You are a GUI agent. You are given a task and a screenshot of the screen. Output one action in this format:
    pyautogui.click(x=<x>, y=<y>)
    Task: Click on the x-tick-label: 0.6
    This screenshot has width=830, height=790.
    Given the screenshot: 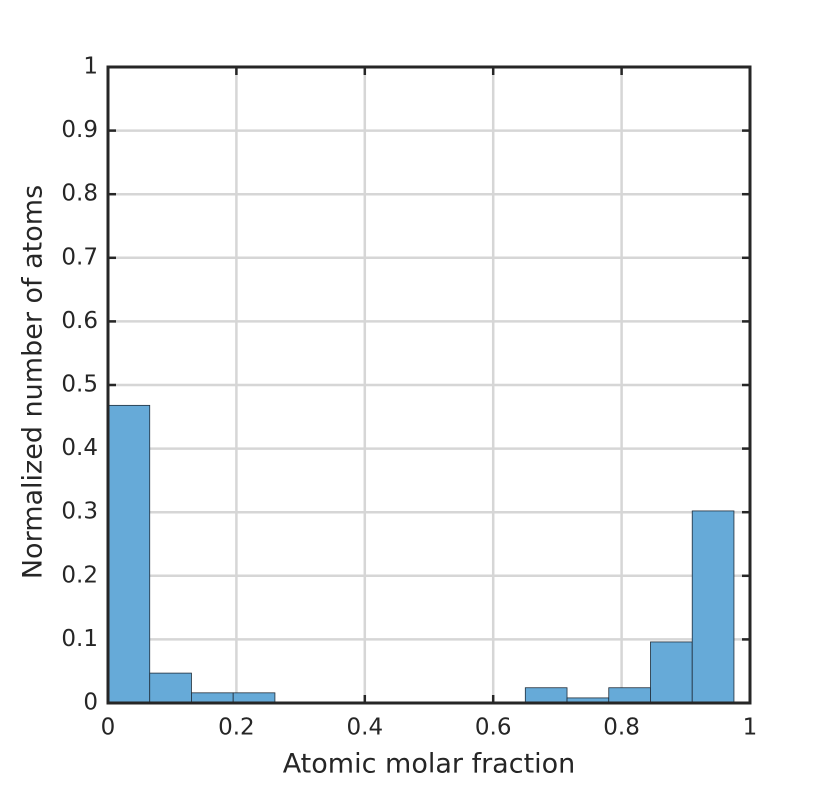 What is the action you would take?
    pyautogui.click(x=493, y=728)
    